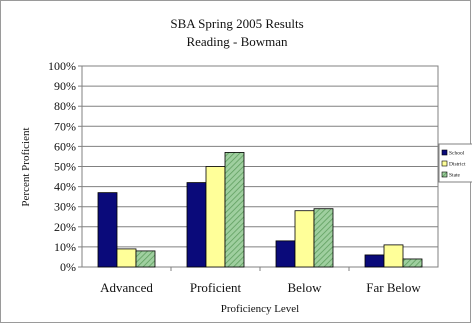  I want to click on x-tick-label: Proficient, so click(216, 287).